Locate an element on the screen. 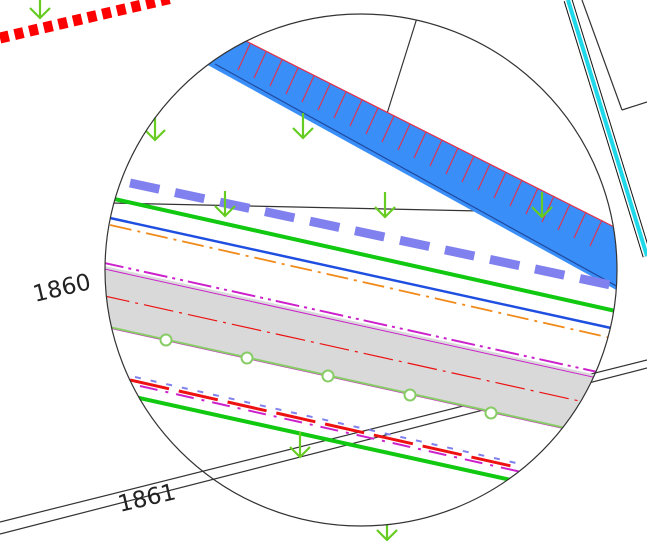 The width and height of the screenshot is (647, 541). parcel-label-1861: 1861 is located at coordinates (147, 498).